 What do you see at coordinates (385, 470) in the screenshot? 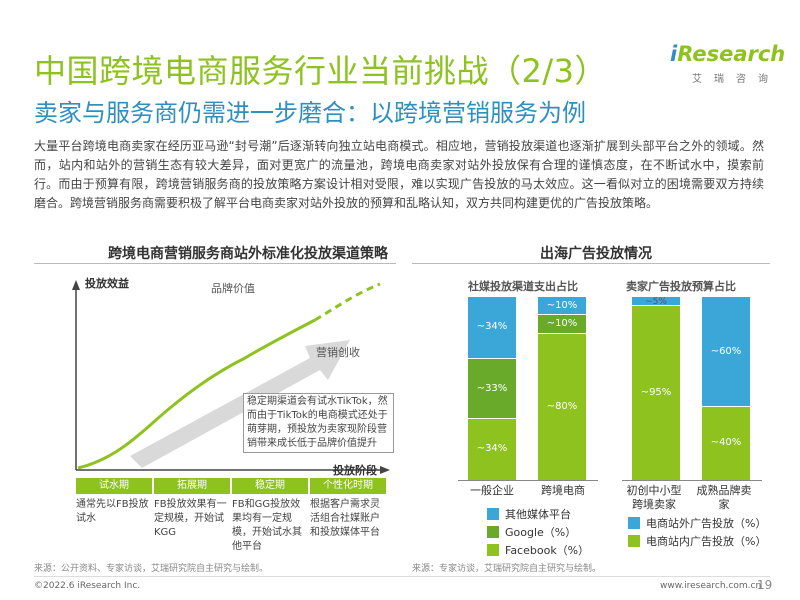
I see `x-axis-arrow` at bounding box center [385, 470].